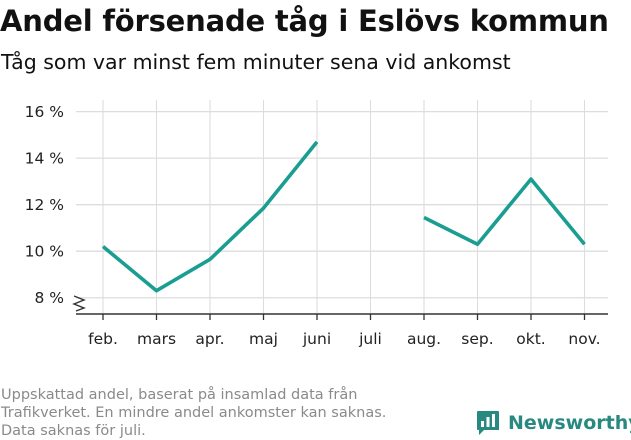 The image size is (631, 440). I want to click on axes, so click(340, 307).